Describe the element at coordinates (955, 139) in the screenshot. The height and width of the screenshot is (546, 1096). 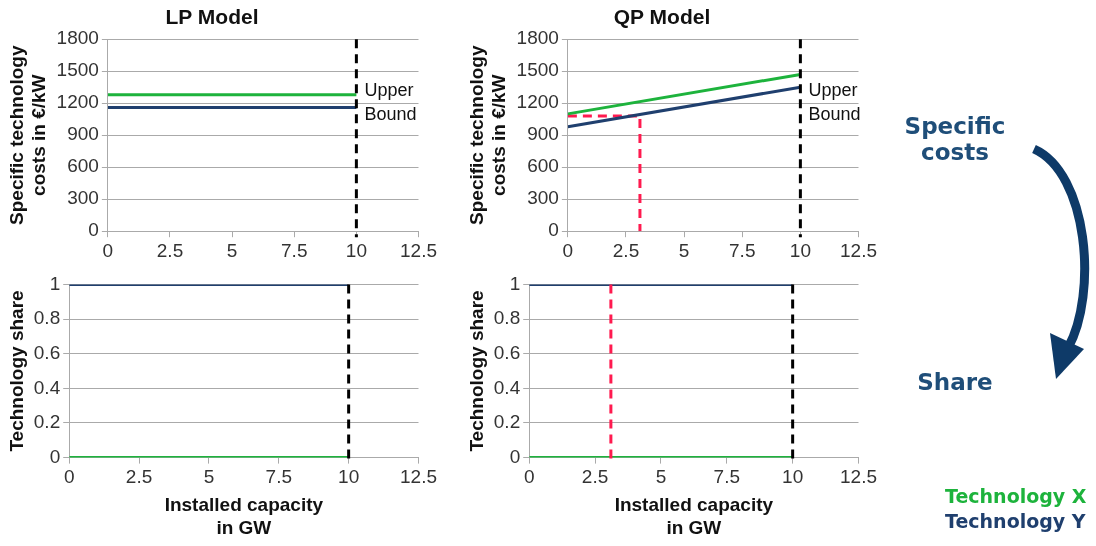
I see `text: Specific costs` at that location.